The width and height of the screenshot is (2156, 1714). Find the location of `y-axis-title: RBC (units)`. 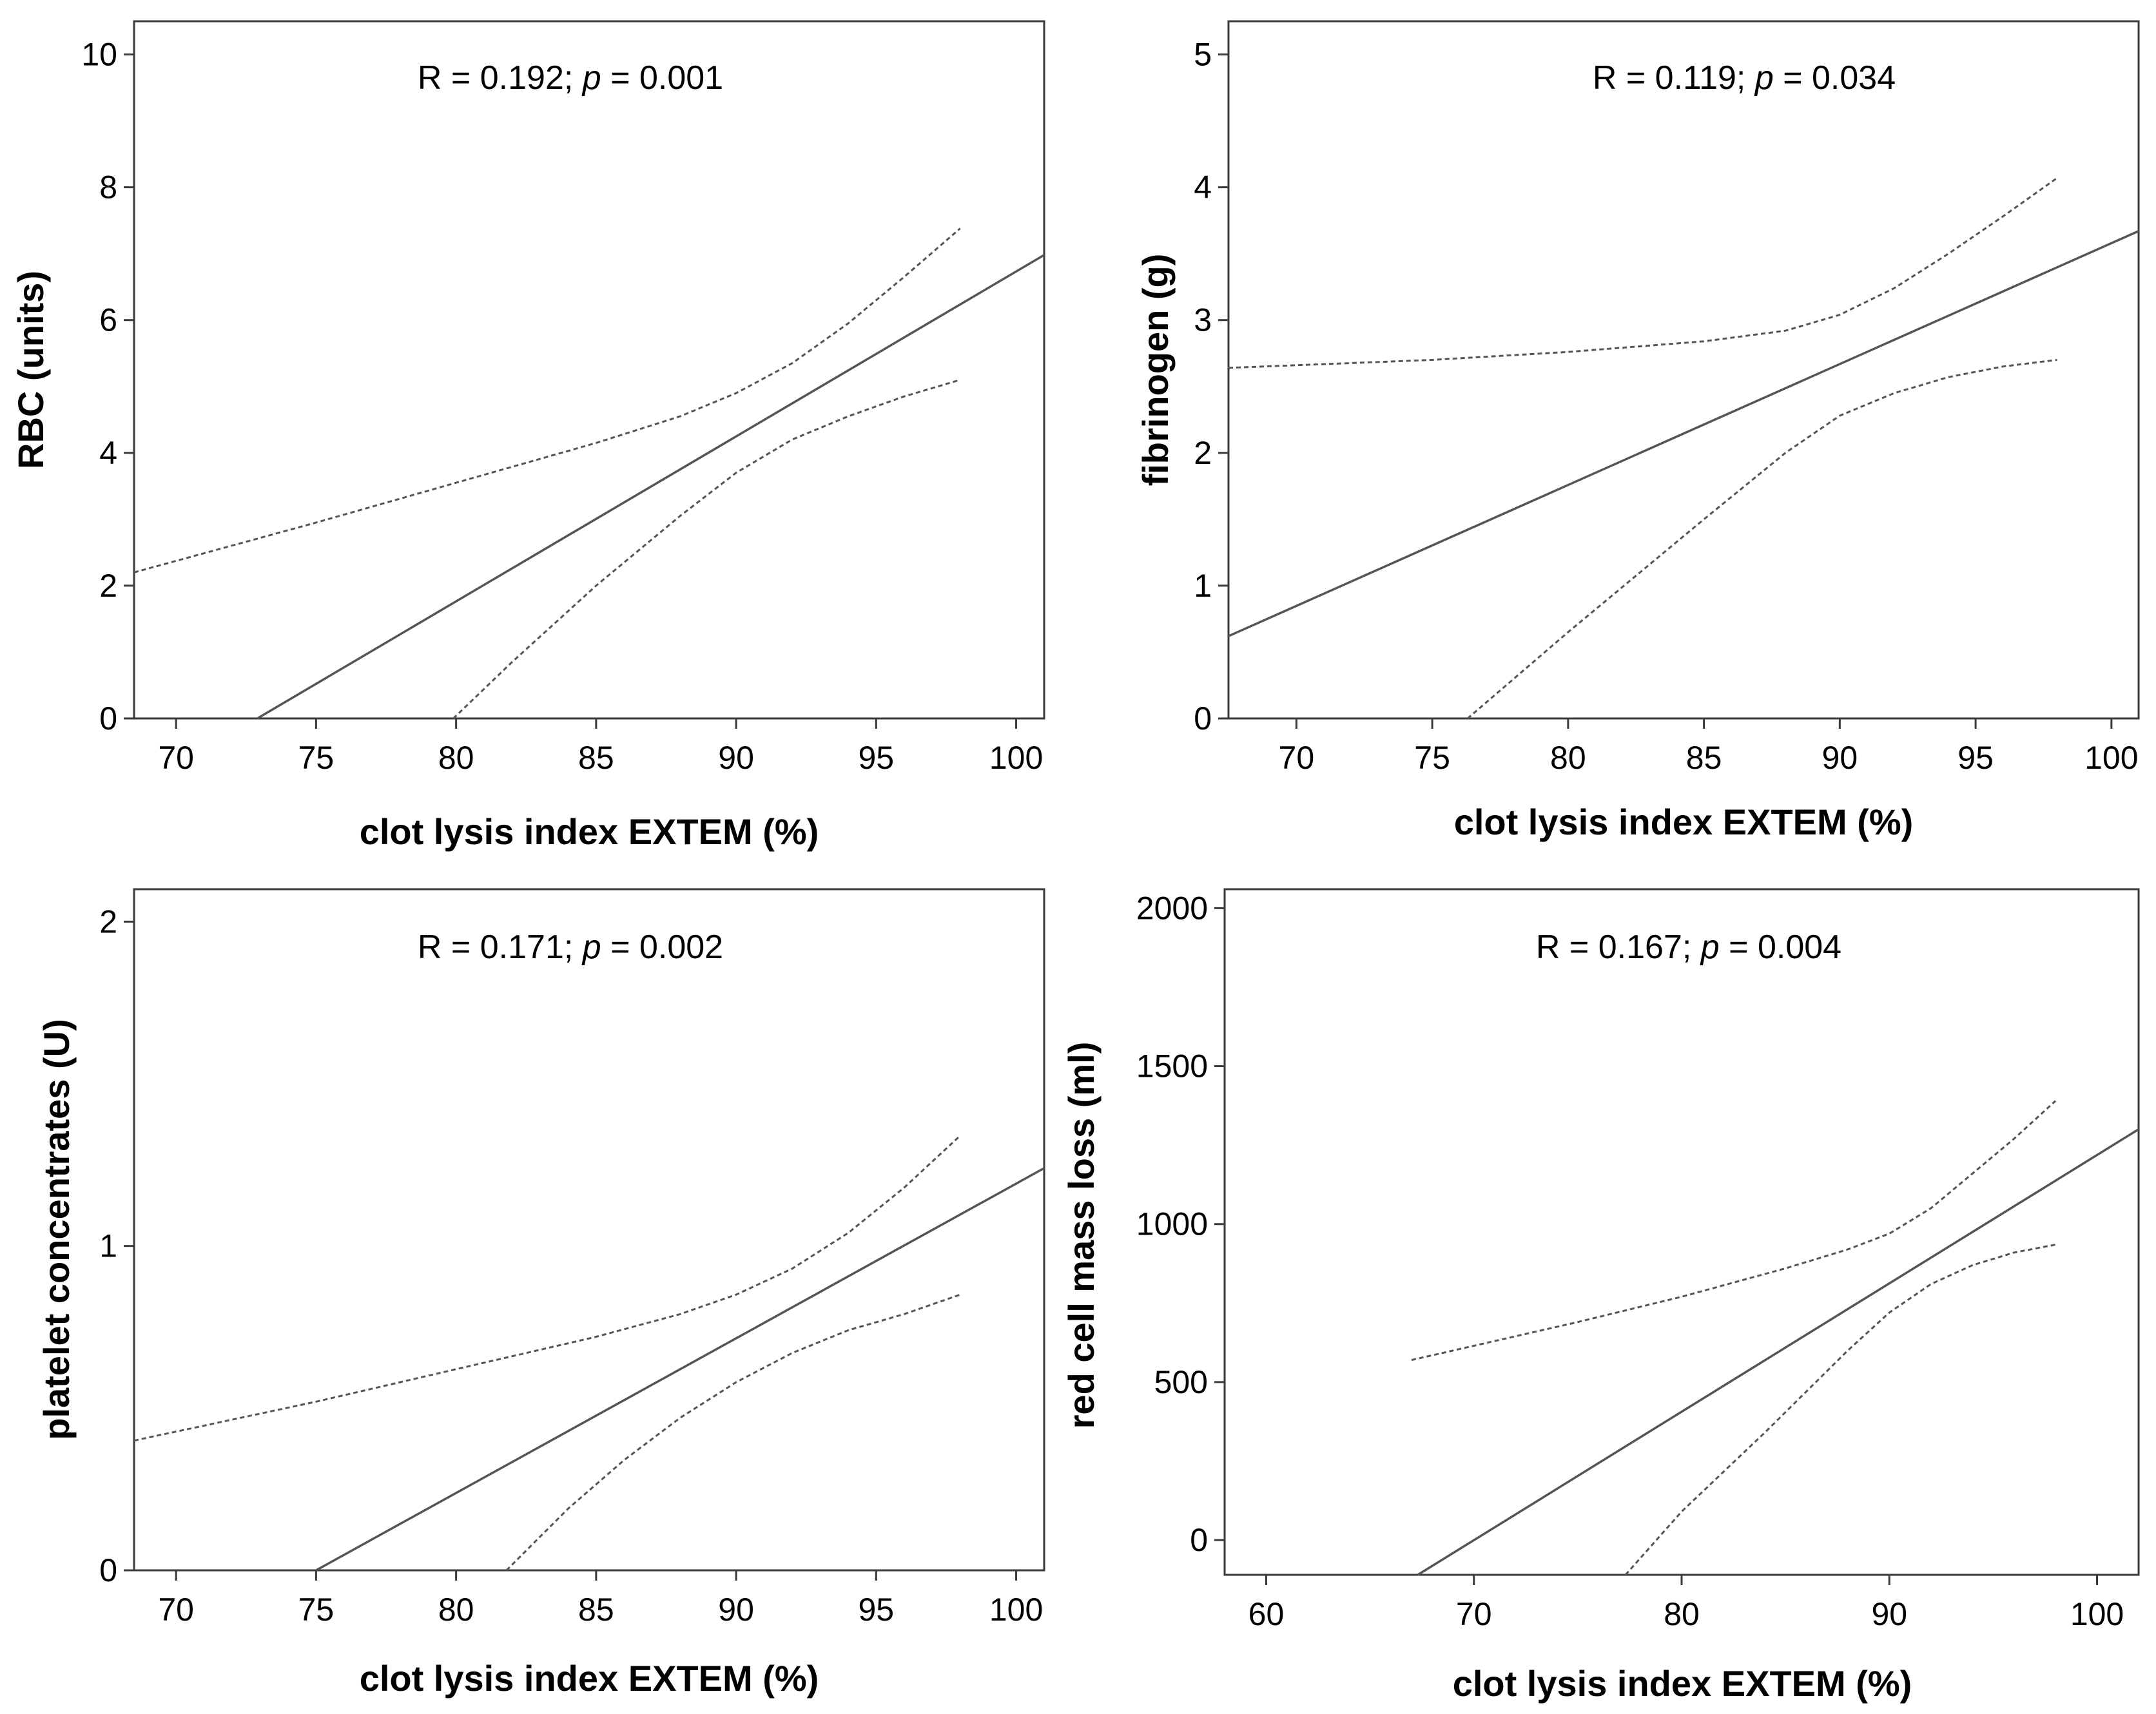

y-axis-title: RBC (units) is located at coordinates (30, 370).